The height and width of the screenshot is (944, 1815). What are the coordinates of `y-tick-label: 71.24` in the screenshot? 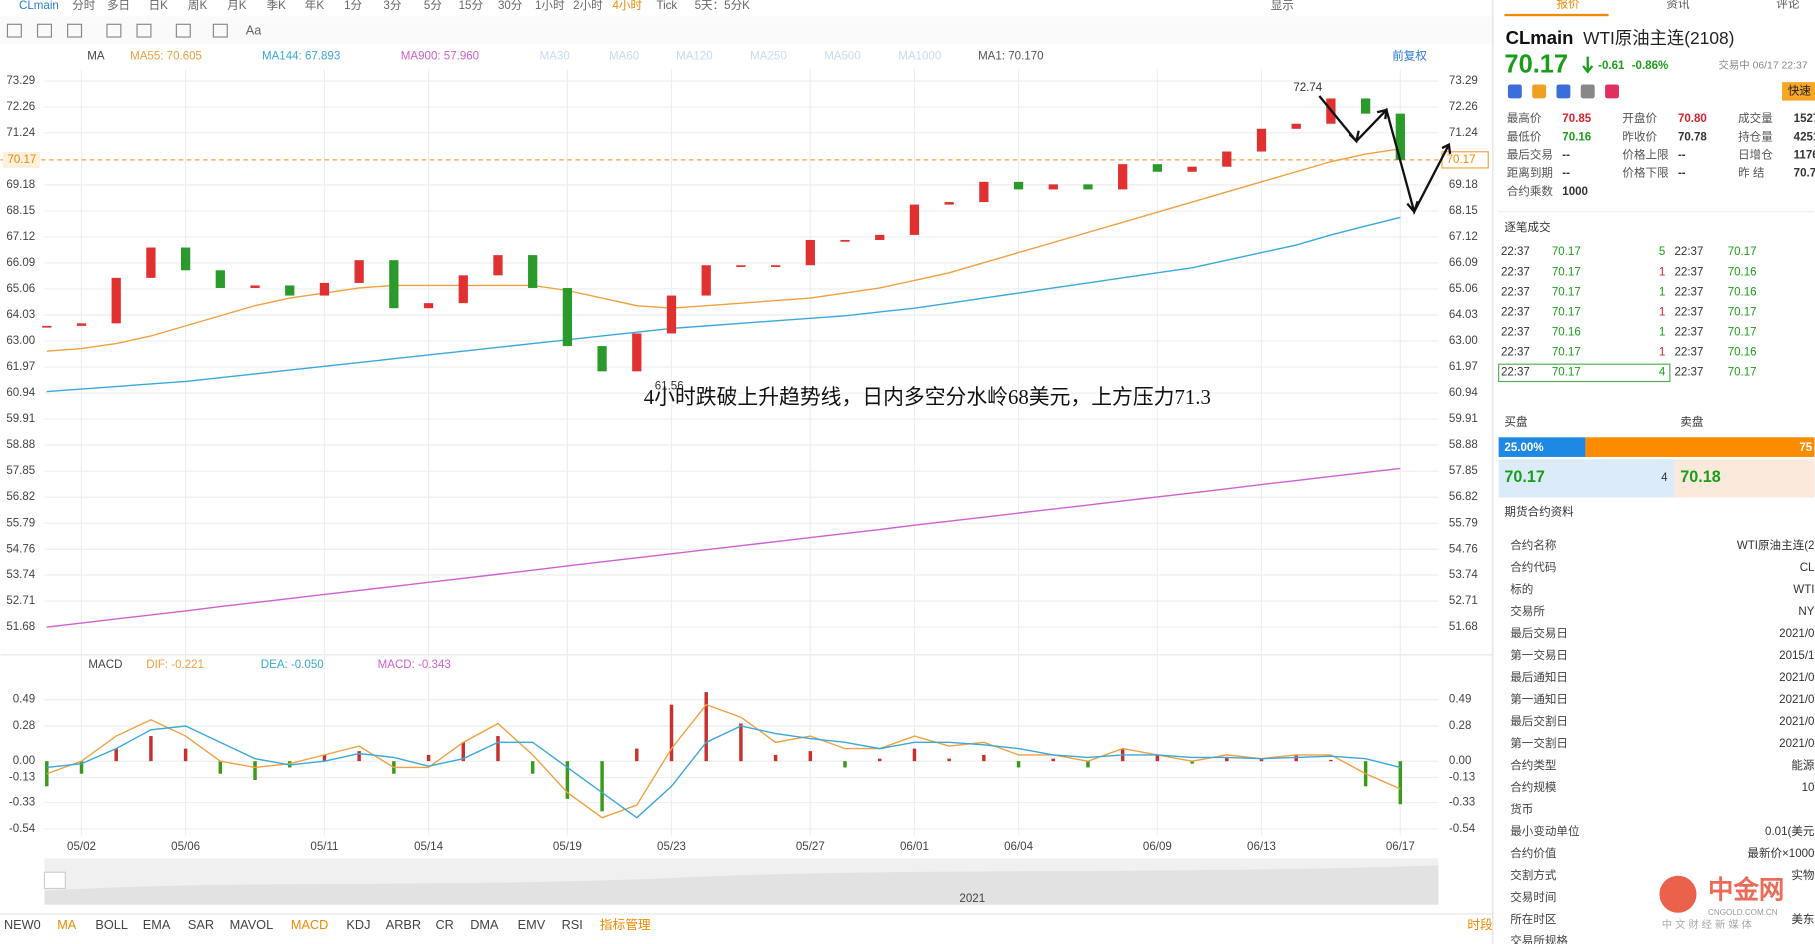 It's located at (20, 133).